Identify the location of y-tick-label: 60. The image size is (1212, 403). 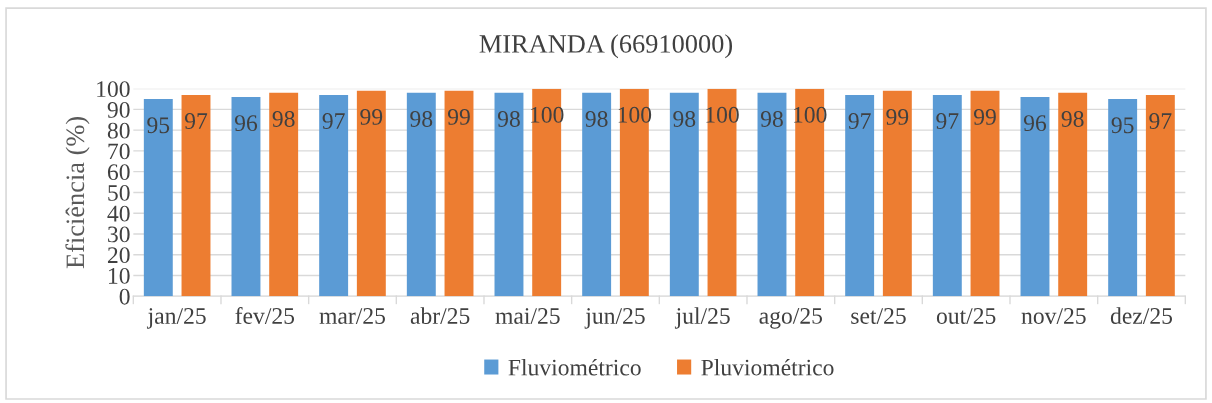
(118, 172).